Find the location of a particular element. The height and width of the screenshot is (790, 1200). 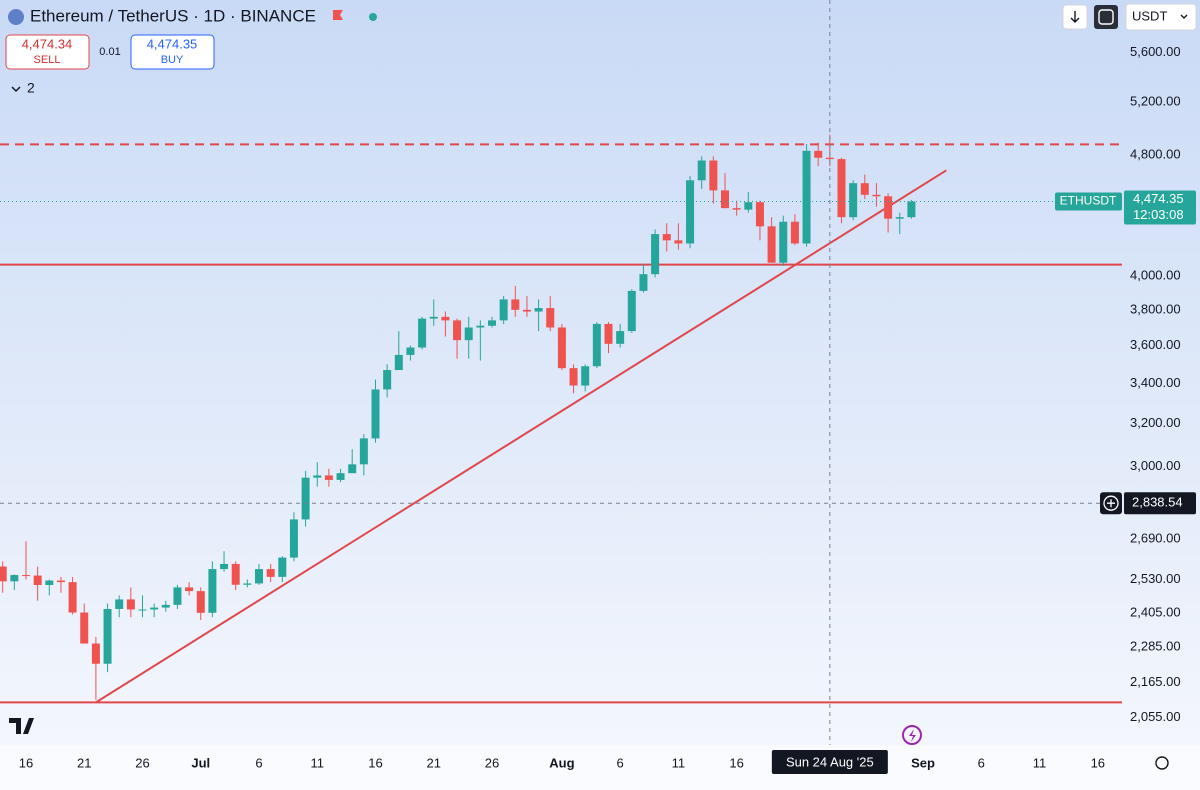

currency-select is located at coordinates (1161, 17).